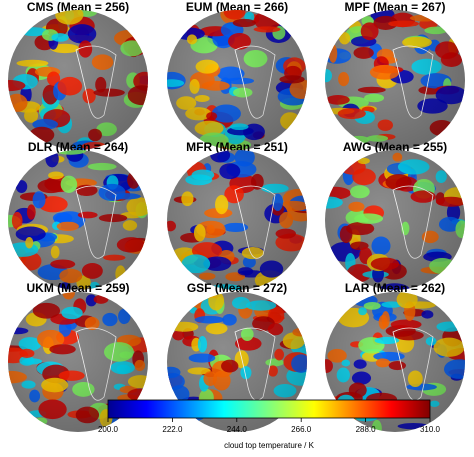 The image size is (474, 457). What do you see at coordinates (395, 147) in the screenshot?
I see `panel-title: AWG (Mean = 255)` at bounding box center [395, 147].